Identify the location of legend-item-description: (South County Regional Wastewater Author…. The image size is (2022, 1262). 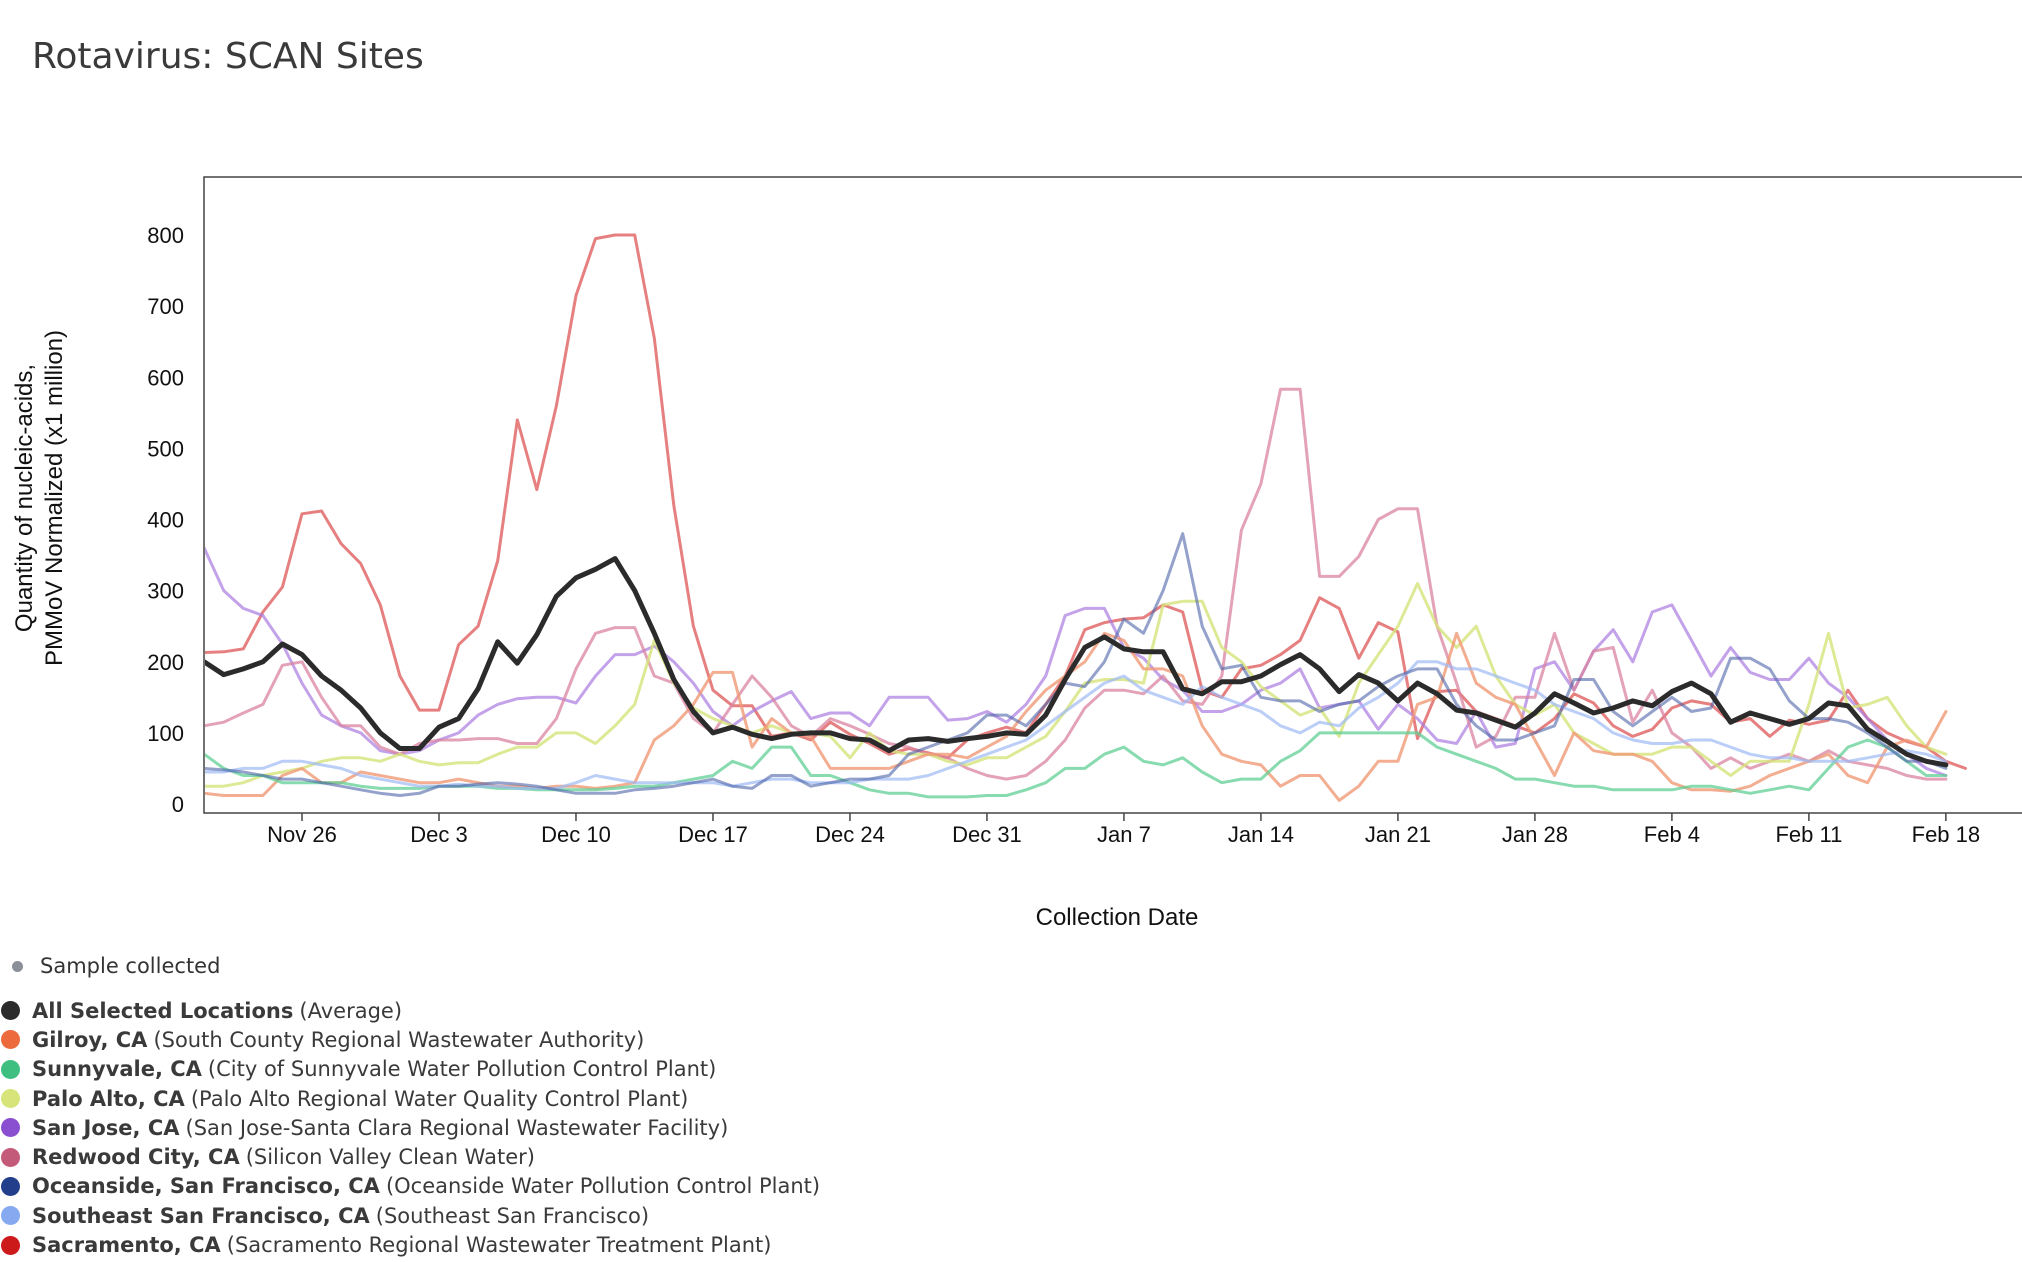
(399, 1039).